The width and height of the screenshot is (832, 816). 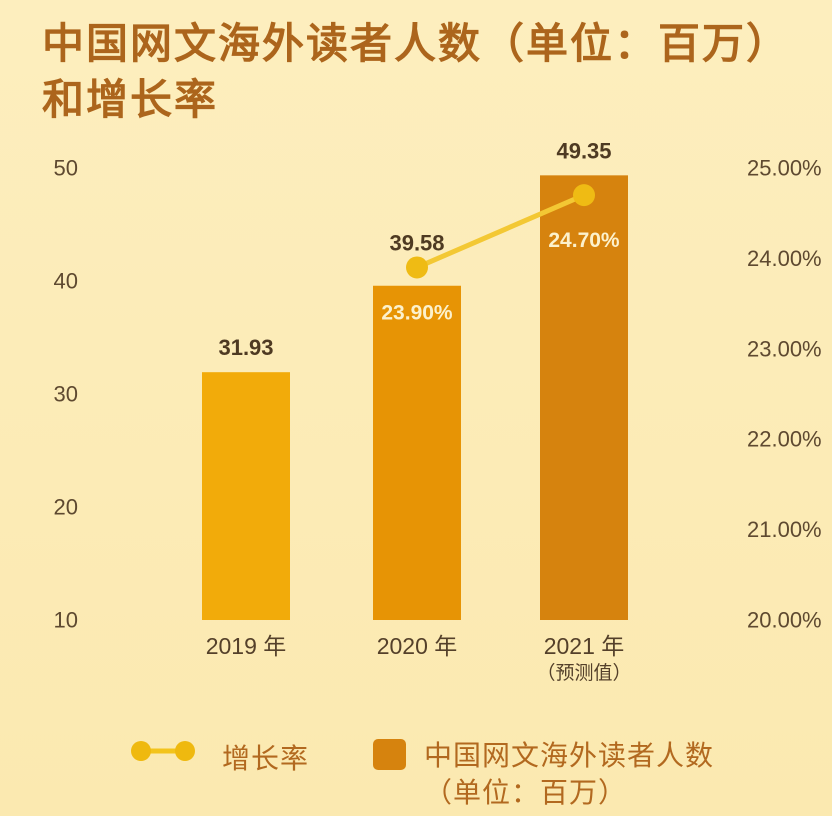 I want to click on right-axis-tick-2200: 22.00%, so click(x=784, y=439).